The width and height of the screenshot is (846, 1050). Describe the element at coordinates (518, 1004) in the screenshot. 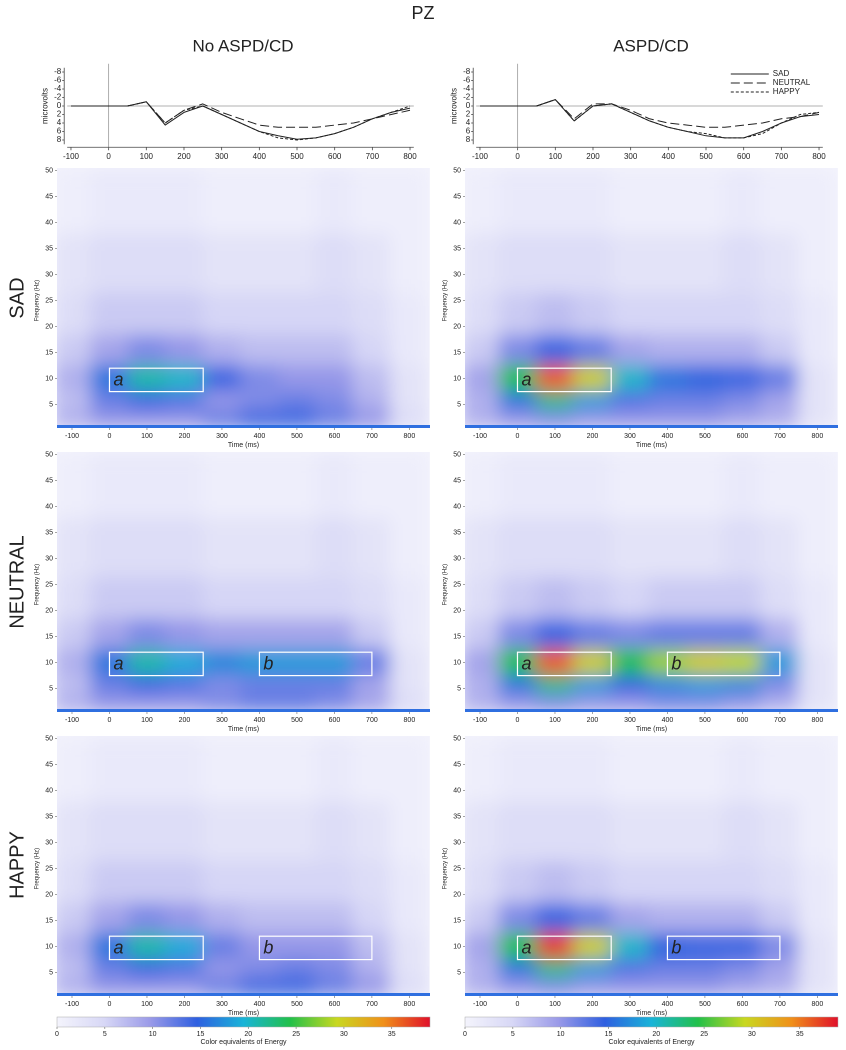

I see `x-tick-label: 0` at that location.